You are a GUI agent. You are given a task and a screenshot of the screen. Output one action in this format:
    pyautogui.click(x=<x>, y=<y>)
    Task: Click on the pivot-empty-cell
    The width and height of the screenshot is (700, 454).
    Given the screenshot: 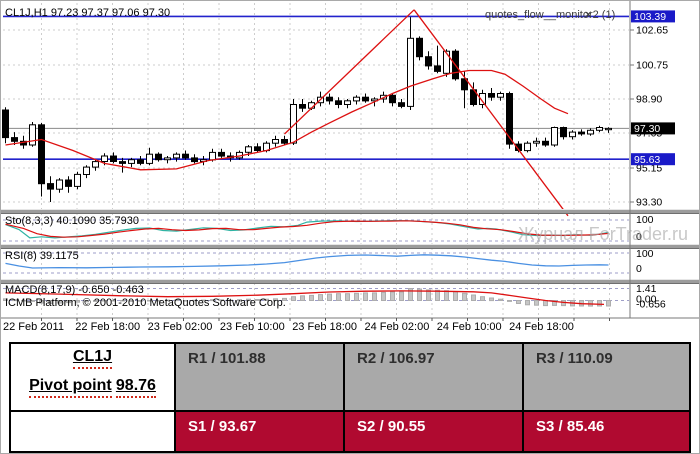 What is the action you would take?
    pyautogui.click(x=93, y=431)
    